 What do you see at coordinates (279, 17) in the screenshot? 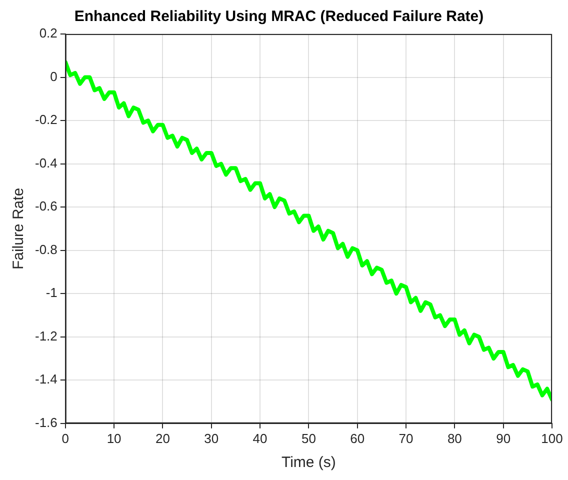
I see `chart-title: Enhanced Reliability Using MRAC (Reduced Failure Rate)` at bounding box center [279, 17].